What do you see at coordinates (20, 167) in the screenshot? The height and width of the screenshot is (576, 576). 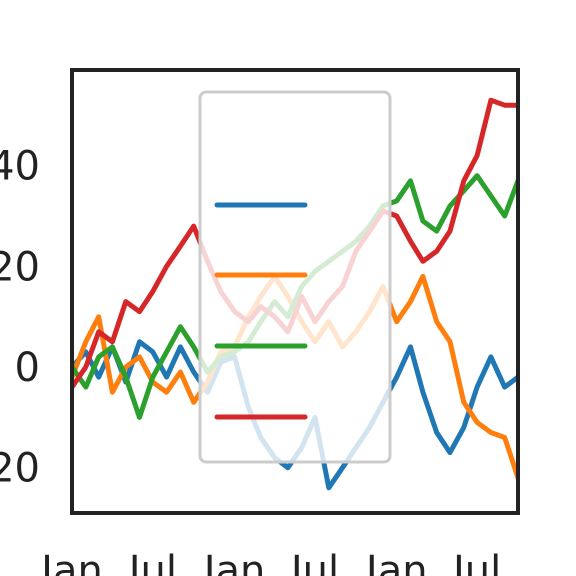 I see `y-tick-label: 40` at bounding box center [20, 167].